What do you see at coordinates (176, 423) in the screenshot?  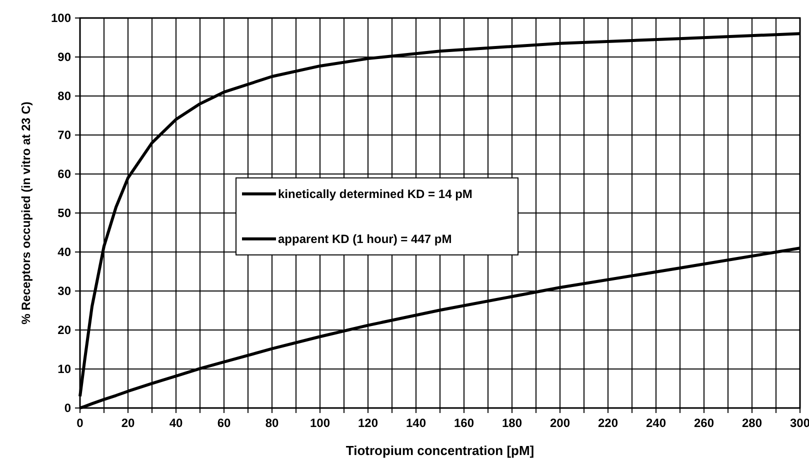 I see `x-tick-label: 40` at bounding box center [176, 423].